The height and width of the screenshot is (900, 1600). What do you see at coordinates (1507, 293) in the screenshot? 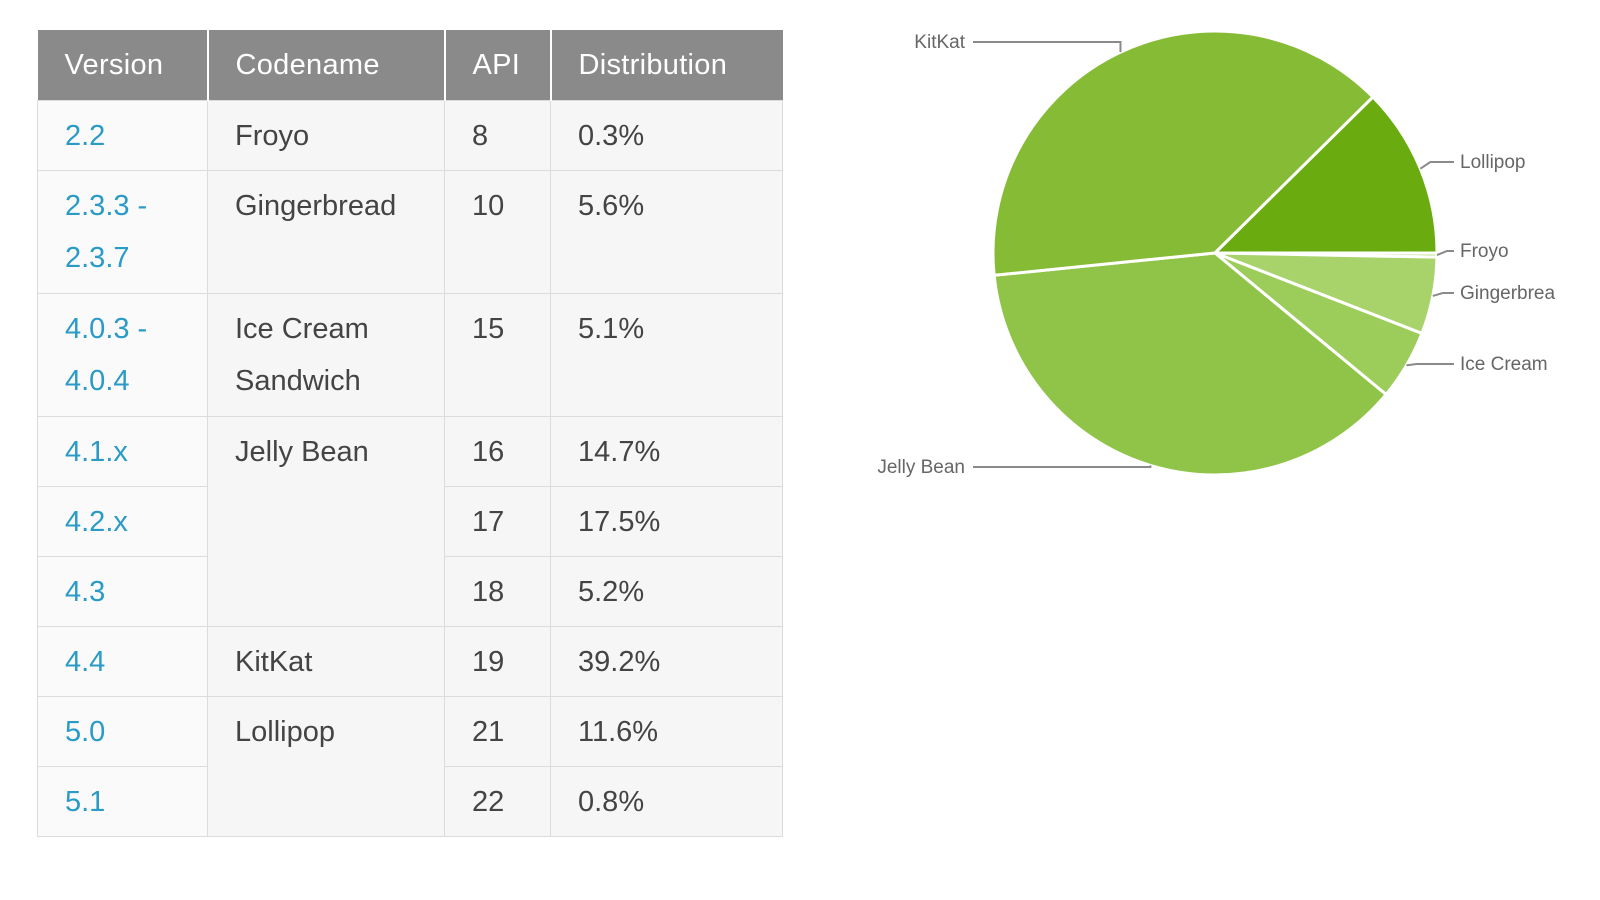
I see `pie-label-gingerbread: Gingerbrea` at bounding box center [1507, 293].